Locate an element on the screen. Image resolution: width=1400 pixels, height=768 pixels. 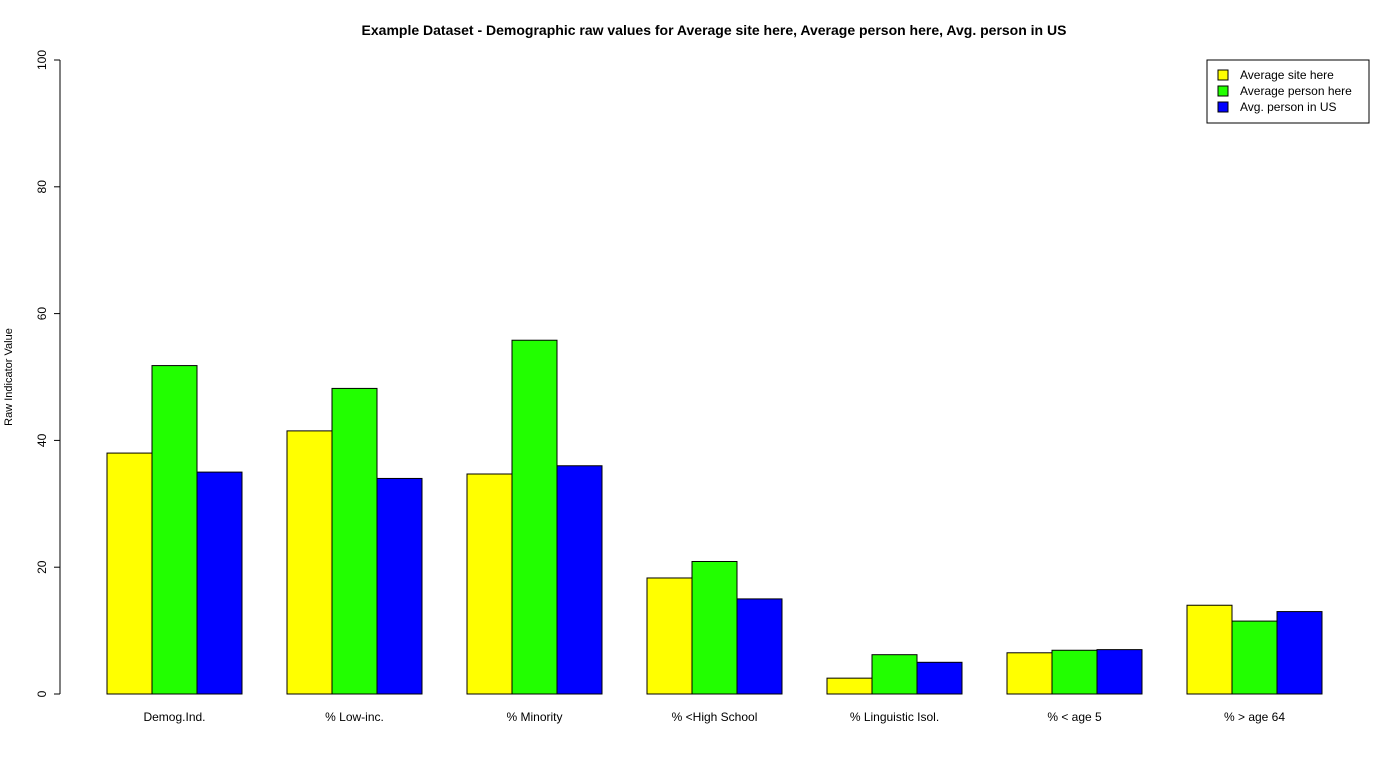
y-axis-label: Raw Indicator Value is located at coordinates (9, 377).